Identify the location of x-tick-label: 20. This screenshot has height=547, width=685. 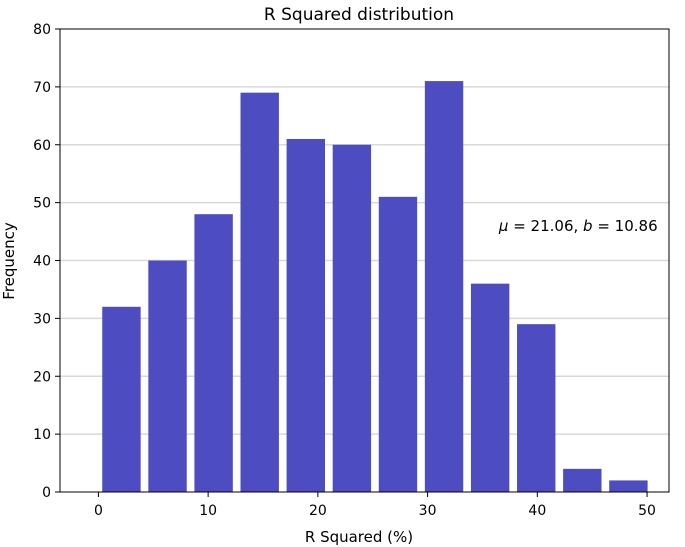
(318, 511).